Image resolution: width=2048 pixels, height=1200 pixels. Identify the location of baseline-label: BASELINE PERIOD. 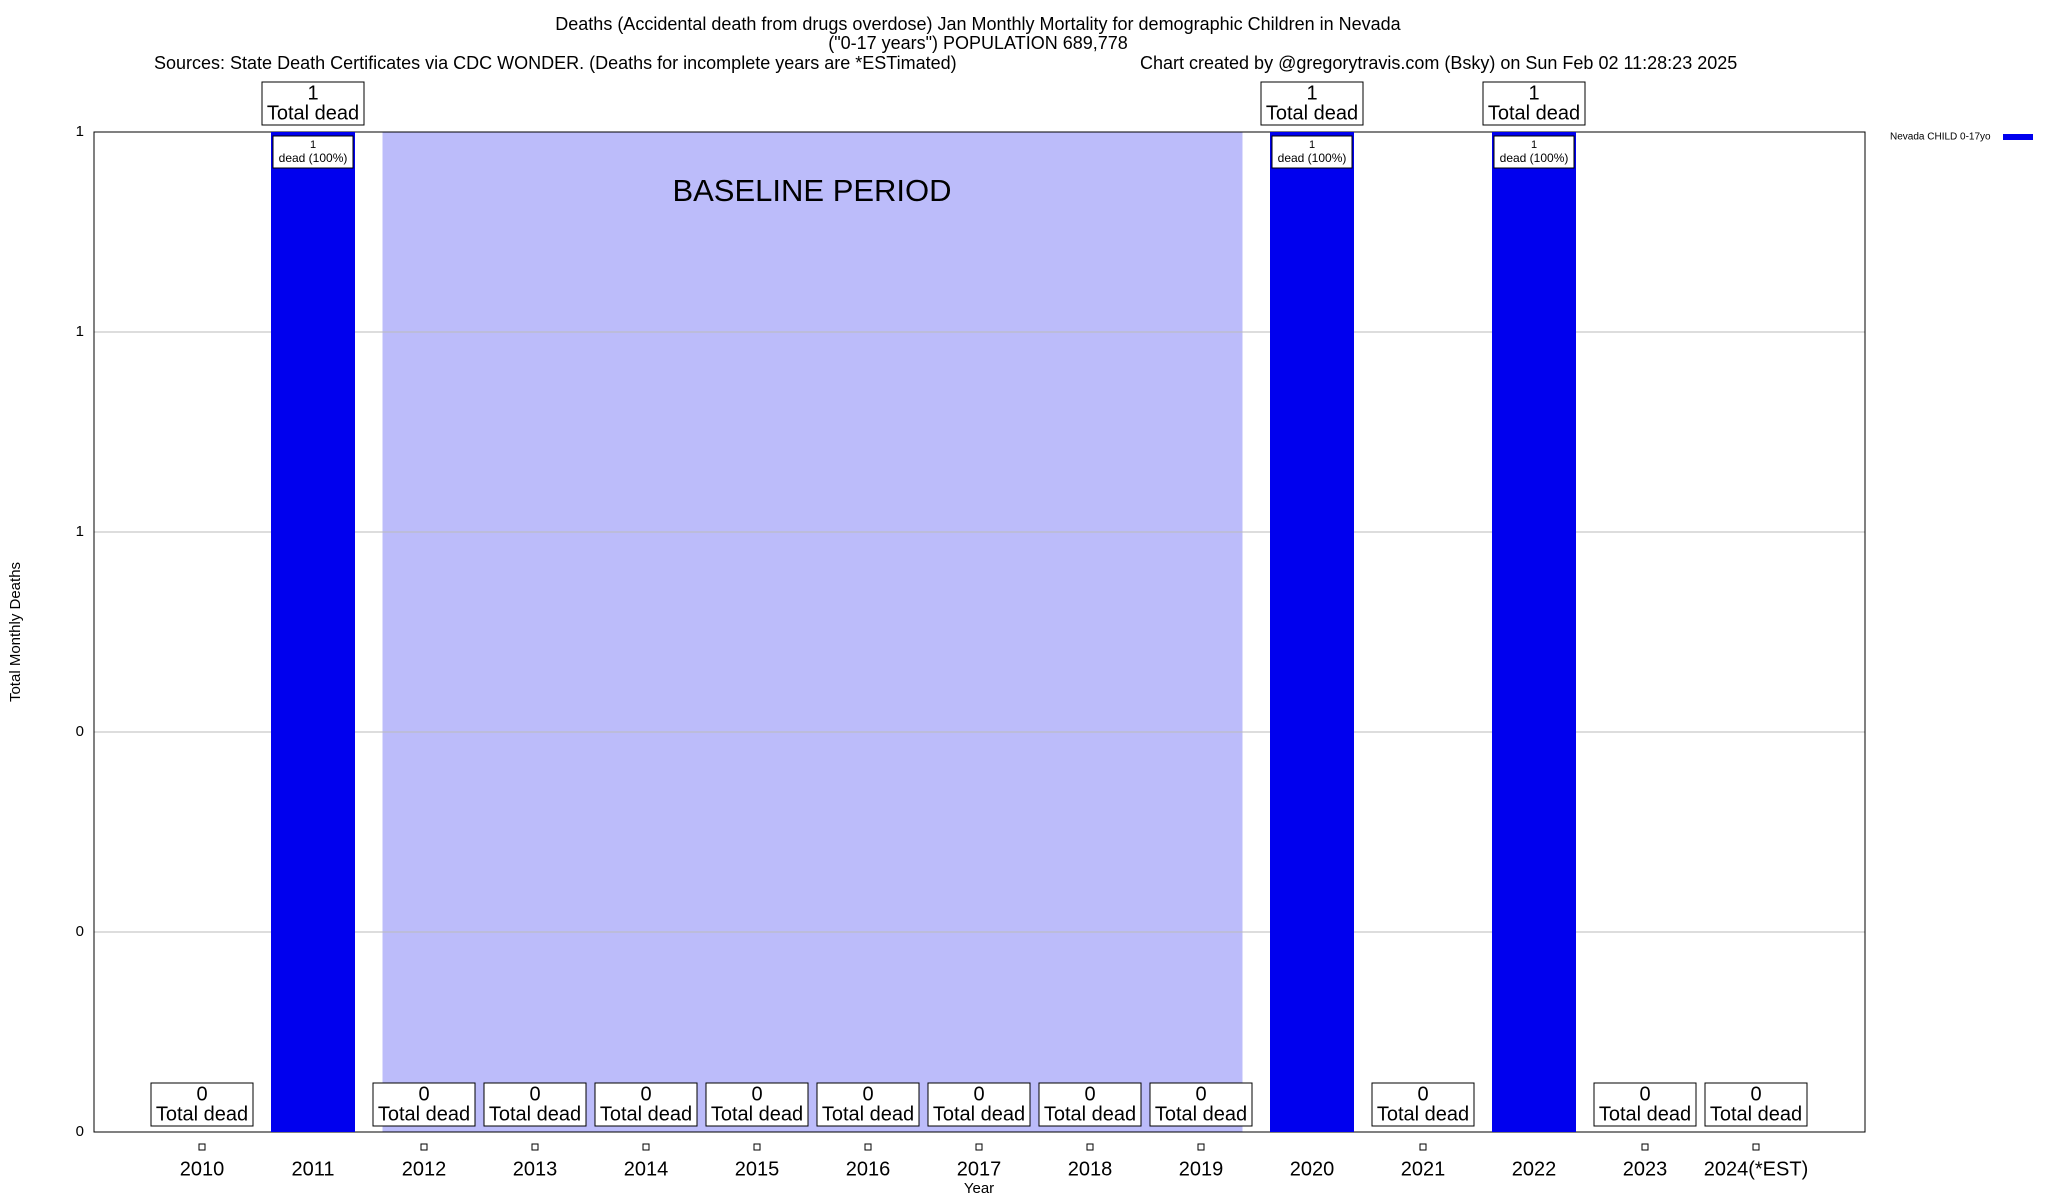
(811, 190).